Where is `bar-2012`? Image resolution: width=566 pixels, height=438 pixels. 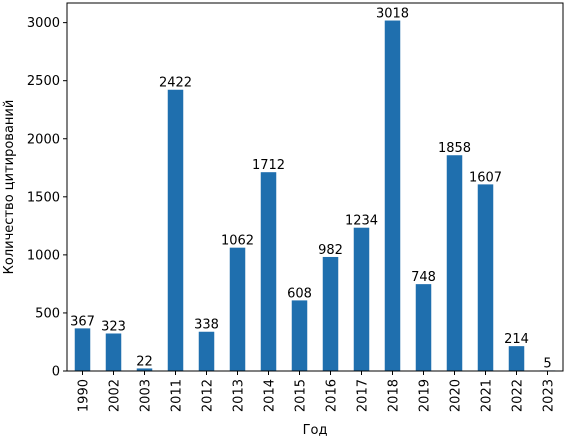 bar-2012 is located at coordinates (206, 351).